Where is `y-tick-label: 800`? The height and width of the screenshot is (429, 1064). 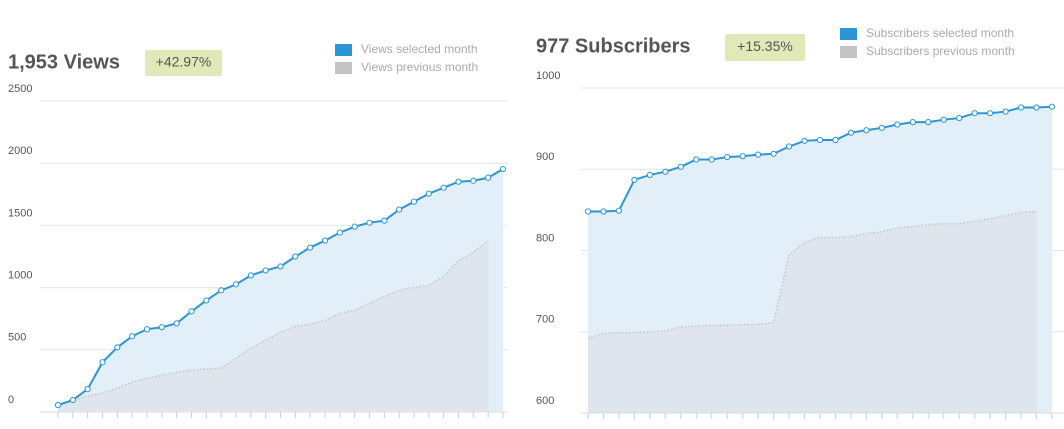
y-tick-label: 800 is located at coordinates (545, 238).